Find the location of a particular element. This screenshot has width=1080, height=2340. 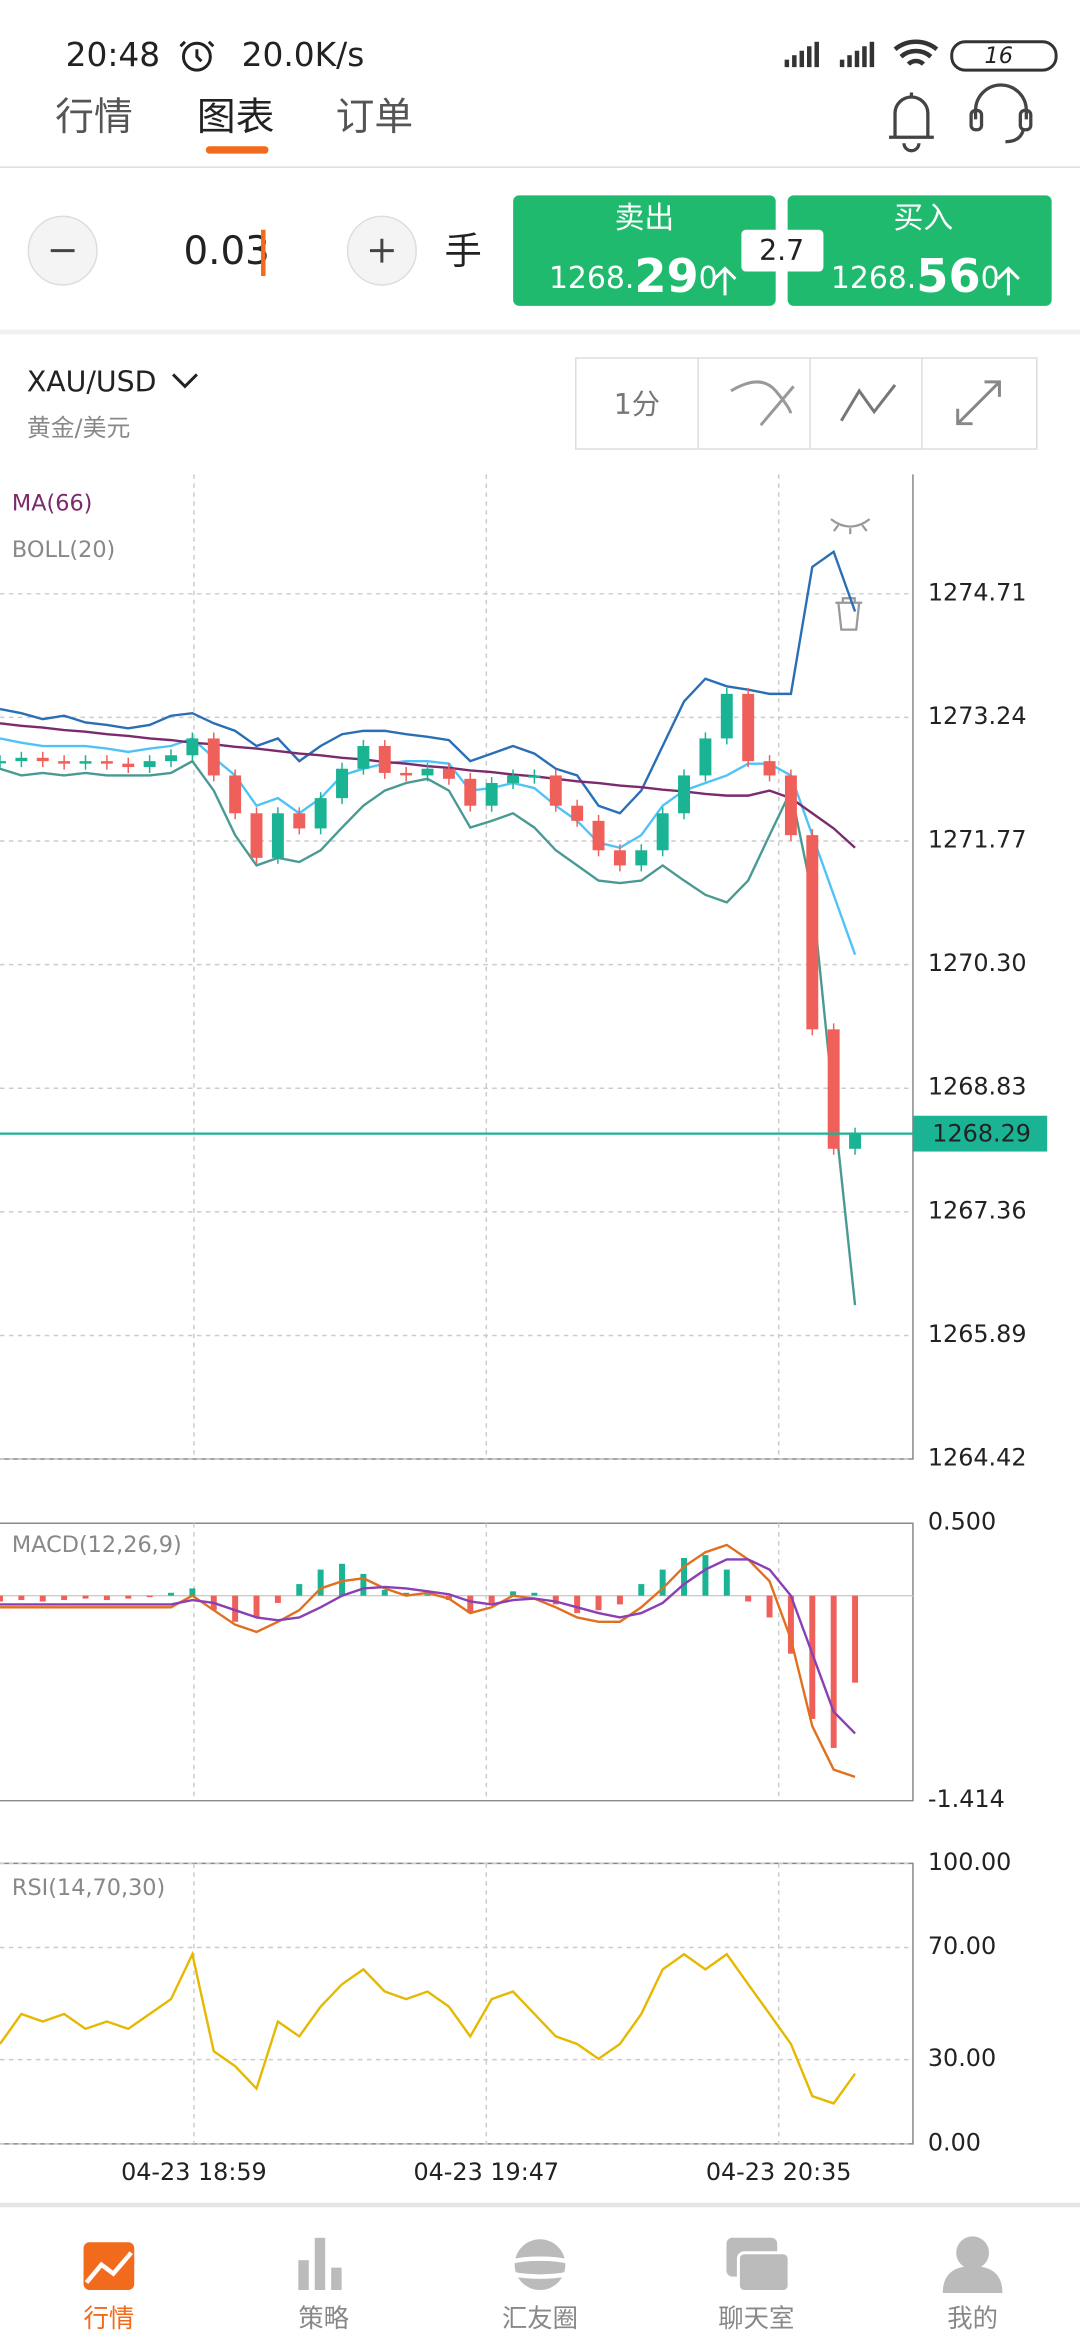

sell-button is located at coordinates (644, 250).